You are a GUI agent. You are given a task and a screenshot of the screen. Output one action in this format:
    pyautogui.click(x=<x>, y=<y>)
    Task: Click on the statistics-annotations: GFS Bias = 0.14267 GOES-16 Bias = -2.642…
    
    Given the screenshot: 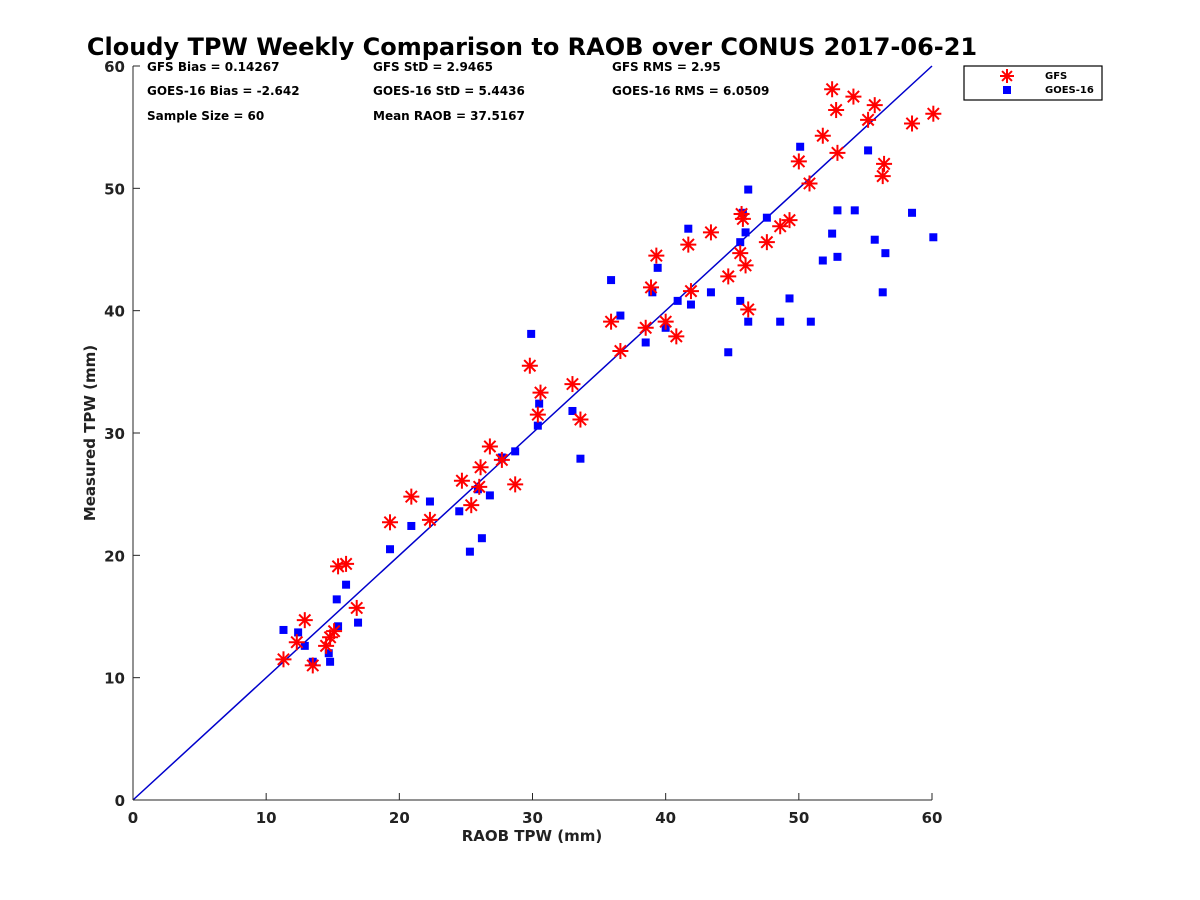 What is the action you would take?
    pyautogui.click(x=458, y=91)
    